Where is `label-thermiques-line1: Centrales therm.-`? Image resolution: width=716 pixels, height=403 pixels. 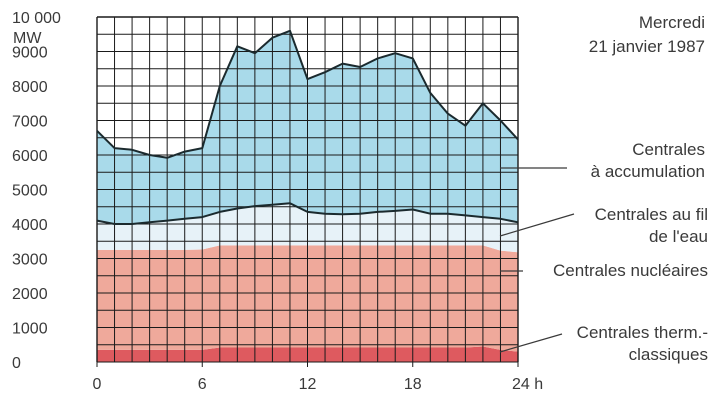
label-thermiques-line1: Centrales therm.- is located at coordinates (642, 332).